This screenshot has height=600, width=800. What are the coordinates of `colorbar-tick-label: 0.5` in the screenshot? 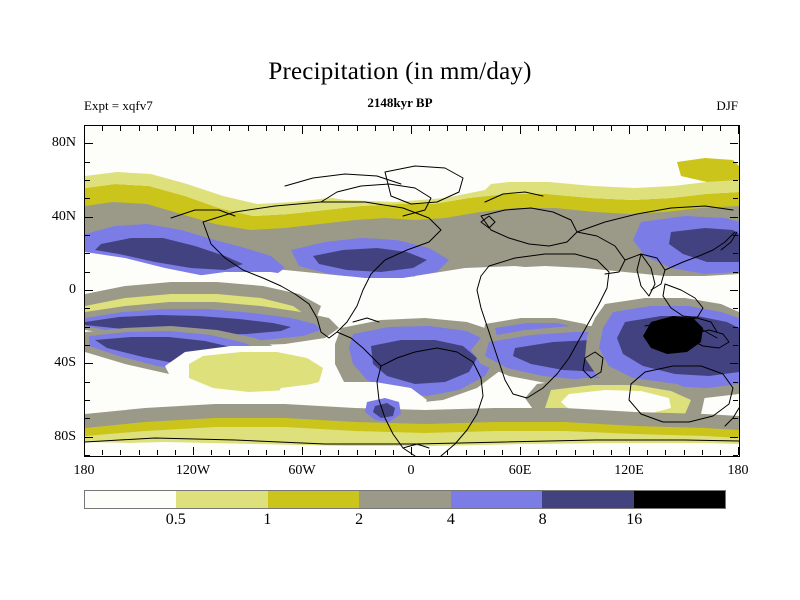 It's located at (175, 519).